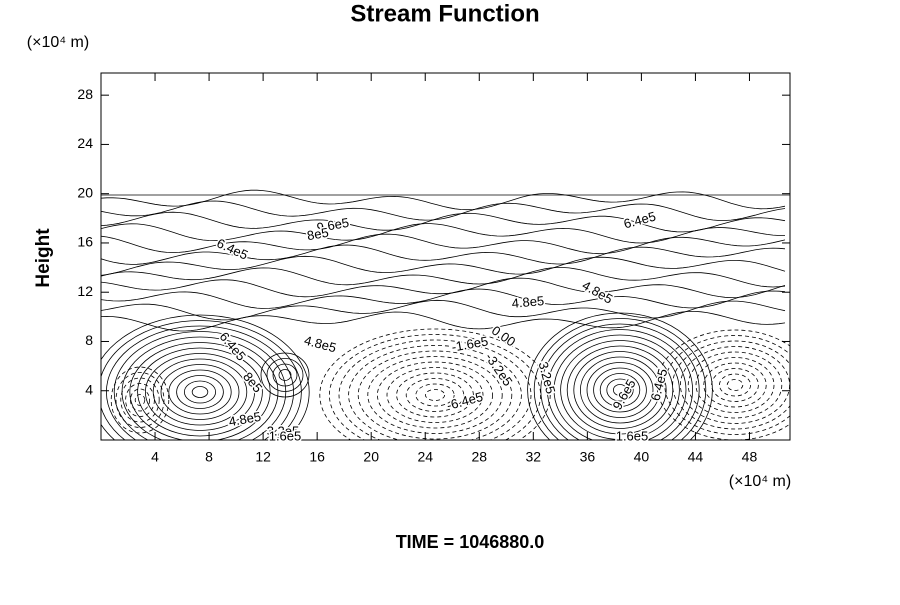 The width and height of the screenshot is (900, 605). What do you see at coordinates (85, 94) in the screenshot?
I see `y-tick-label: 28` at bounding box center [85, 94].